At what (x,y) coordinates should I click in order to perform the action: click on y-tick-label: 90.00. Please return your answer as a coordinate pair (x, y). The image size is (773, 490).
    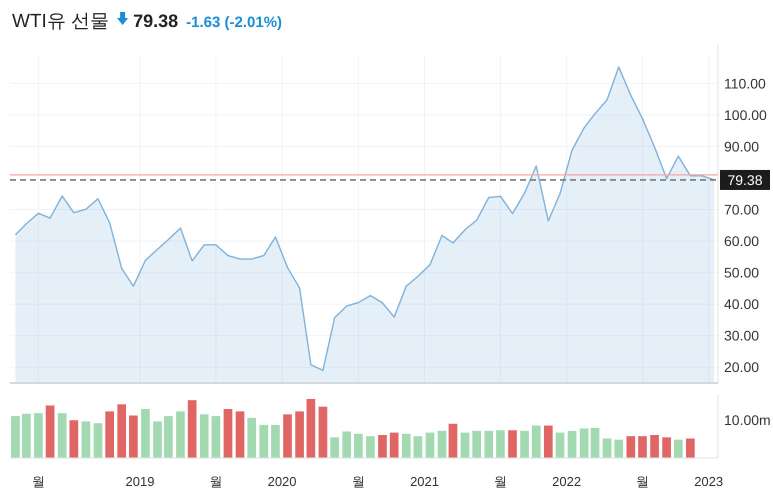
    Looking at the image, I should click on (742, 146).